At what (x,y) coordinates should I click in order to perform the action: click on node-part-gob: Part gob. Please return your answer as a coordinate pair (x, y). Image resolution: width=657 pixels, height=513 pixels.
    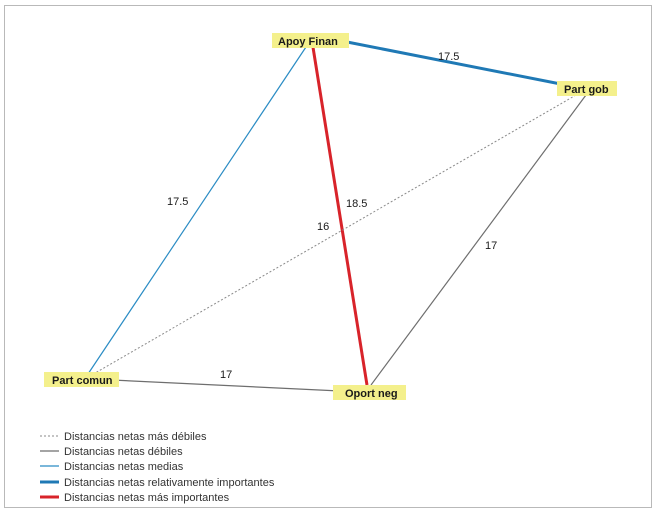
    Looking at the image, I should click on (587, 88).